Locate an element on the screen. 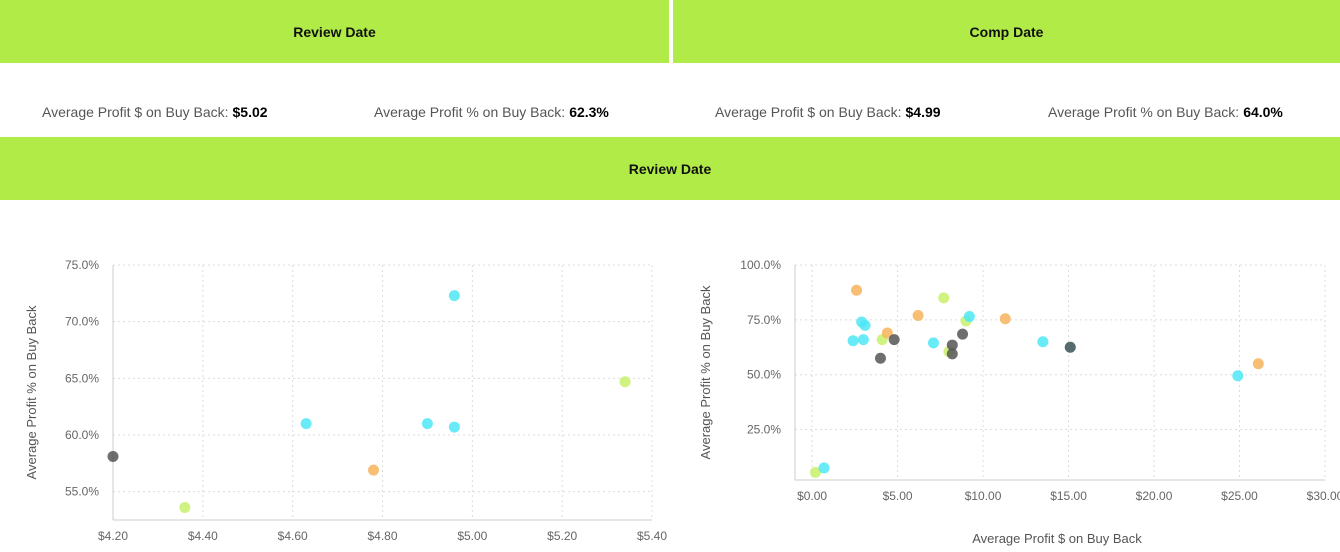 The image size is (1340, 552). x-tick-label: $5.20 is located at coordinates (562, 536).